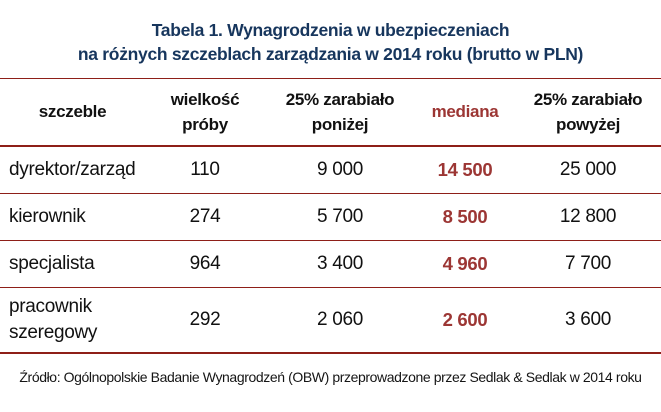 Image resolution: width=661 pixels, height=412 pixels. Describe the element at coordinates (588, 124) in the screenshot. I see `header-above-line2: powyżej` at that location.